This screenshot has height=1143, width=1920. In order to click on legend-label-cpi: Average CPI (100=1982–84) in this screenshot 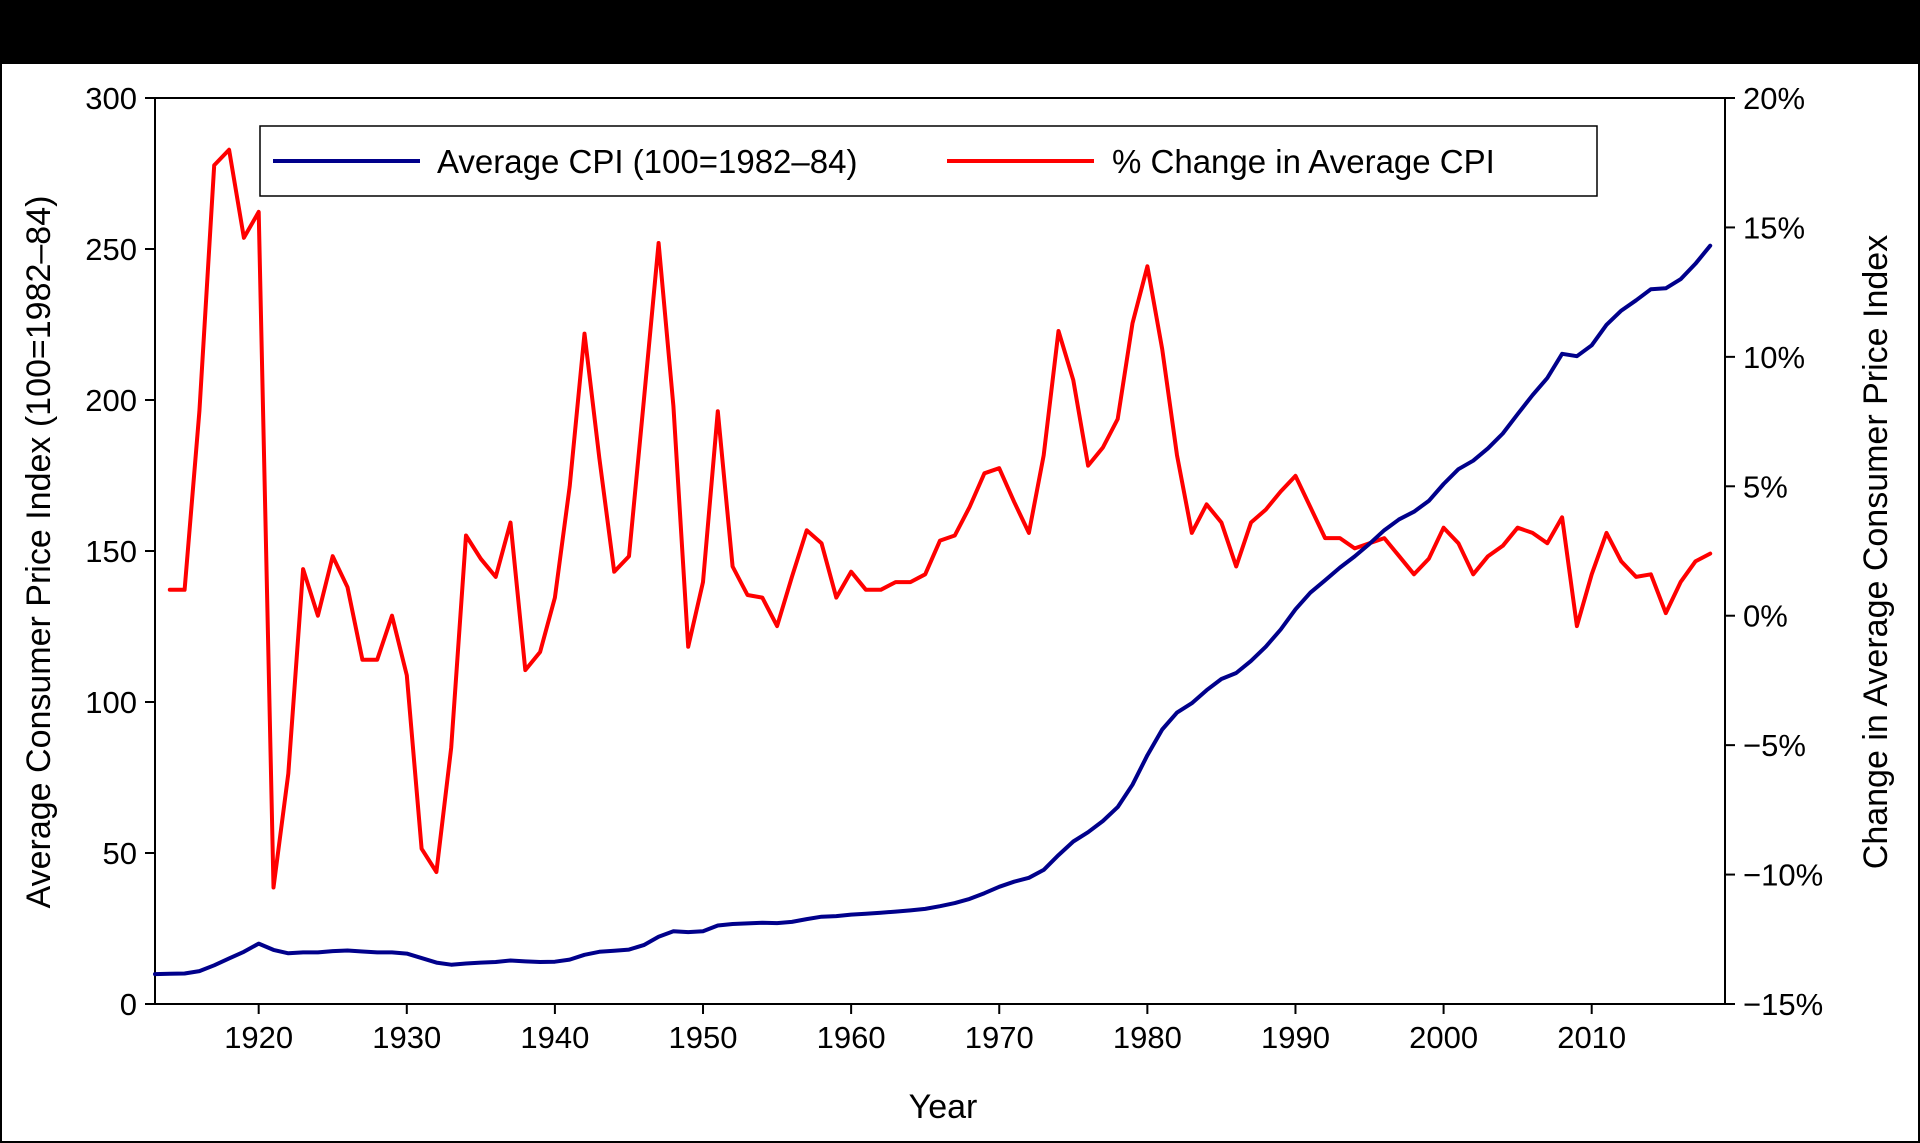, I will do `click(647, 161)`.